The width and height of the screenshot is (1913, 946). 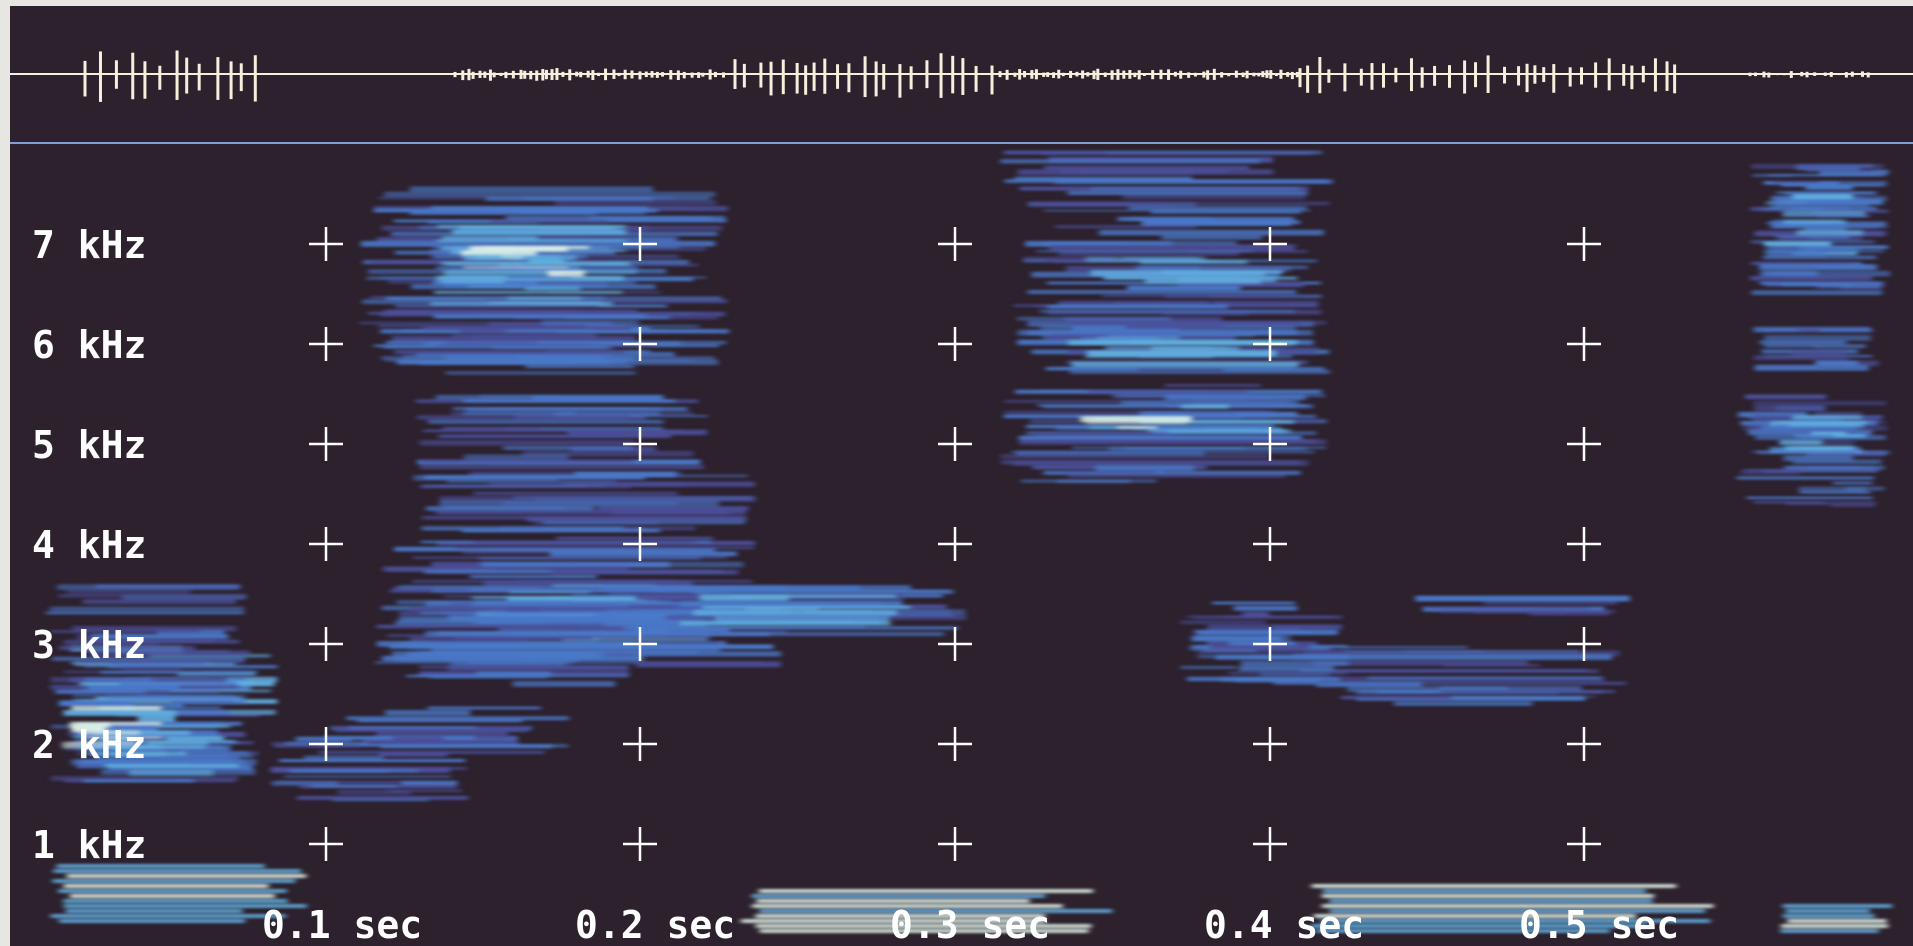 What do you see at coordinates (655, 924) in the screenshot?
I see `time-label-0.2: 0.2 sec` at bounding box center [655, 924].